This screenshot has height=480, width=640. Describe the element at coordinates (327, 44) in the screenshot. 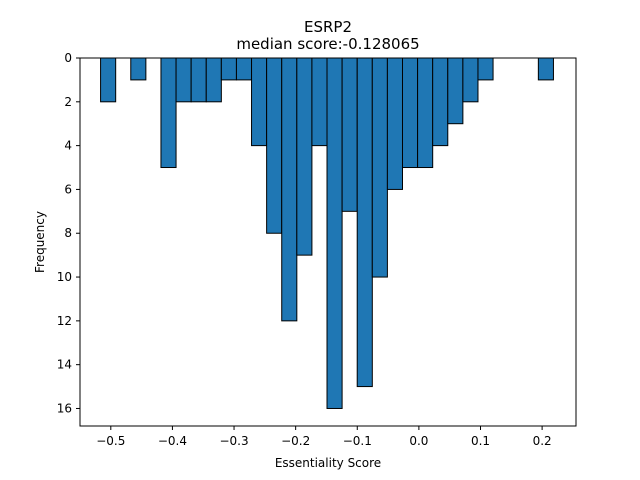

I see `chart-subtitle: median score:-0.128065` at that location.